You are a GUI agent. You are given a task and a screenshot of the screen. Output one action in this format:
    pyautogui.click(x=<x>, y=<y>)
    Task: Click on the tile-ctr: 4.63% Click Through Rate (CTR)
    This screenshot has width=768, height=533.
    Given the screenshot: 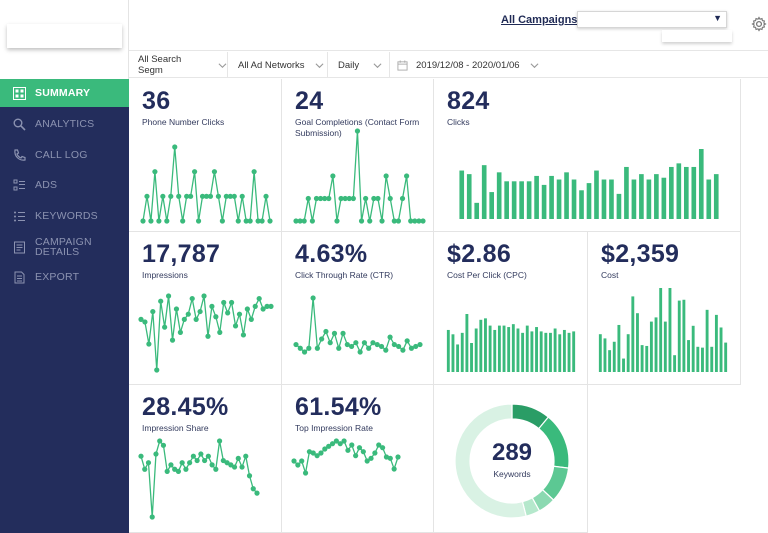 What is the action you would take?
    pyautogui.click(x=358, y=308)
    